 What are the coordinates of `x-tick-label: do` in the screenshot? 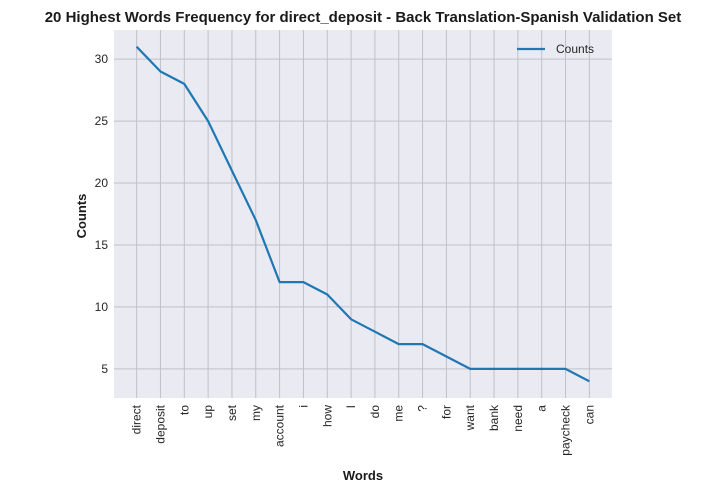 It's located at (375, 412).